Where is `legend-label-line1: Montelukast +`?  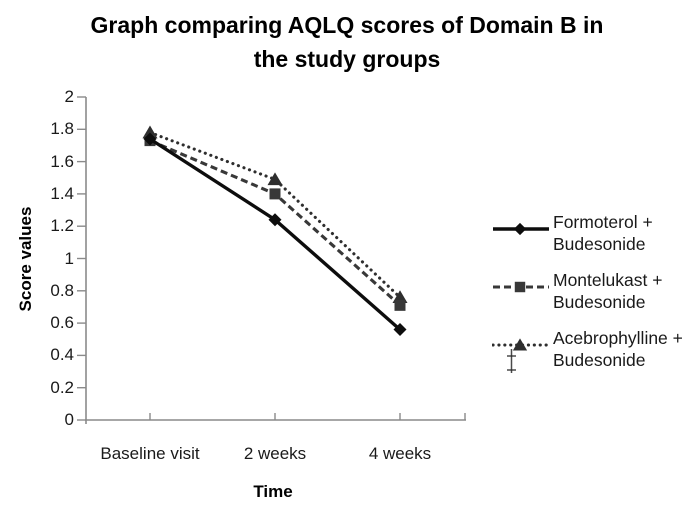 legend-label-line1: Montelukast + is located at coordinates (608, 280).